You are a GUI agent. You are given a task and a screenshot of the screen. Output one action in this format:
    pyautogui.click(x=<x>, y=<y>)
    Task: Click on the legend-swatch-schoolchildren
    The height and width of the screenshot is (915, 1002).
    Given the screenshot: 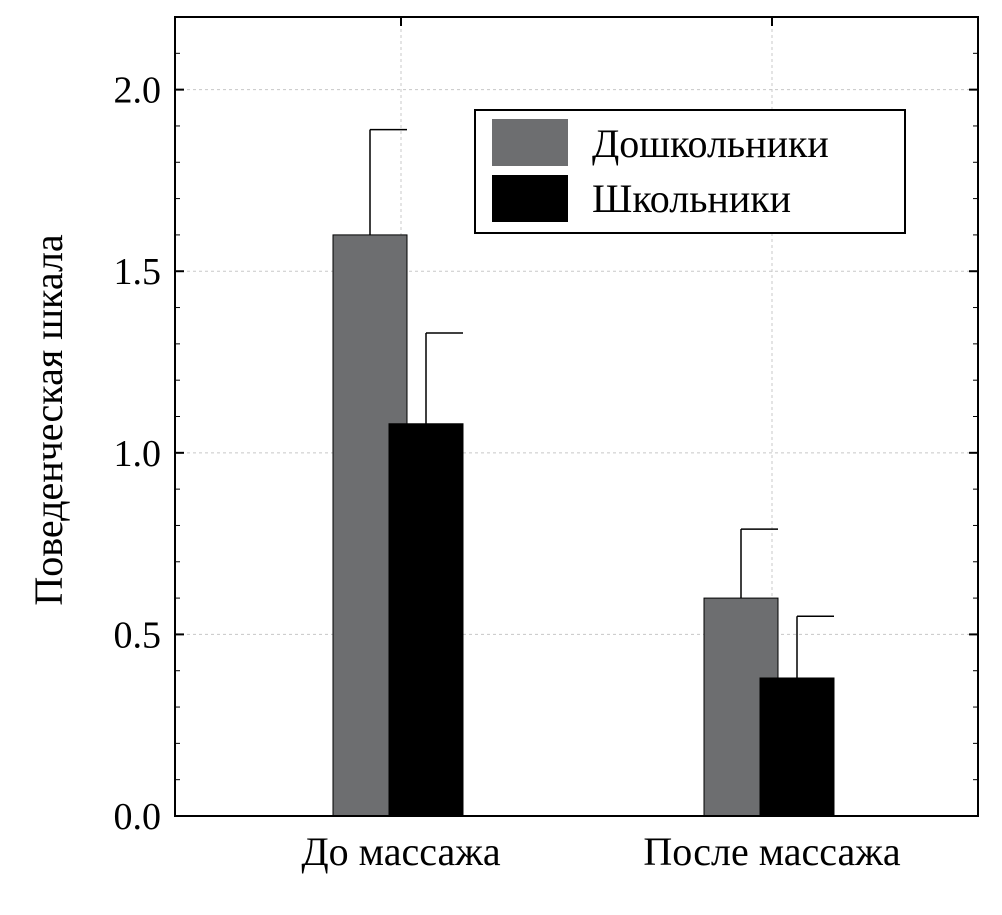 What is the action you would take?
    pyautogui.click(x=530, y=198)
    